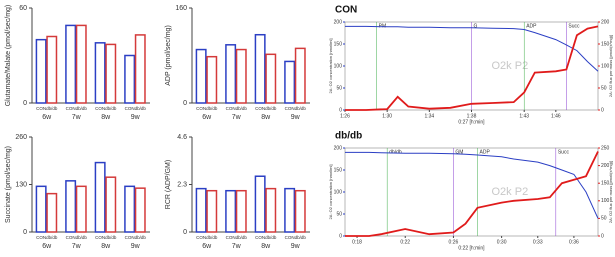 The width and height of the screenshot is (615, 257). Describe the element at coordinates (8, 56) in the screenshot. I see `y-axis-label: Glutamate/Malate (pmol/sec/mg)` at that location.